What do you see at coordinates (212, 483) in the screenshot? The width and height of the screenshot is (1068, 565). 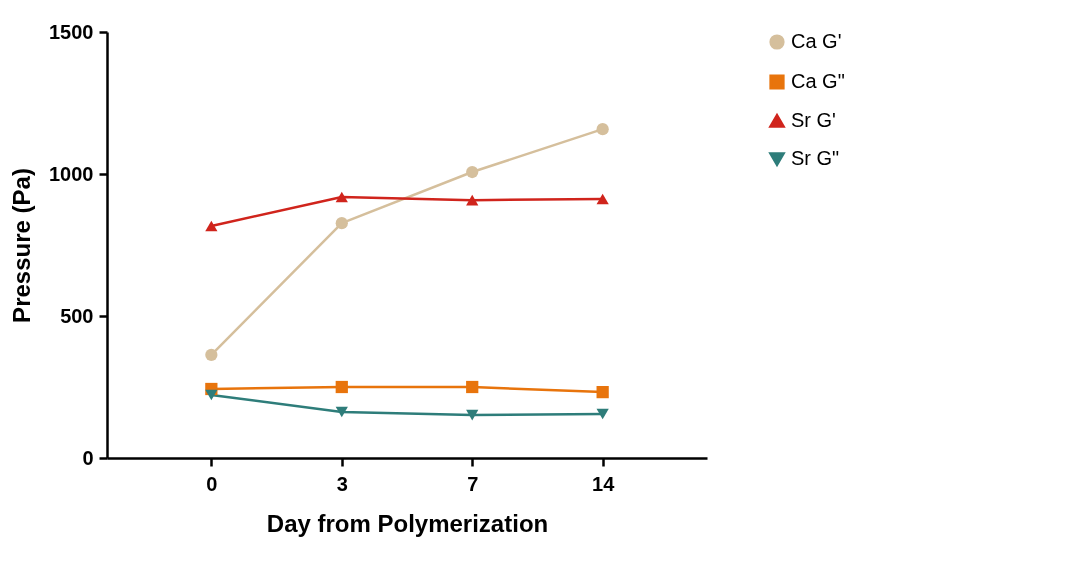 I see `x-tick-label: 0` at bounding box center [212, 483].